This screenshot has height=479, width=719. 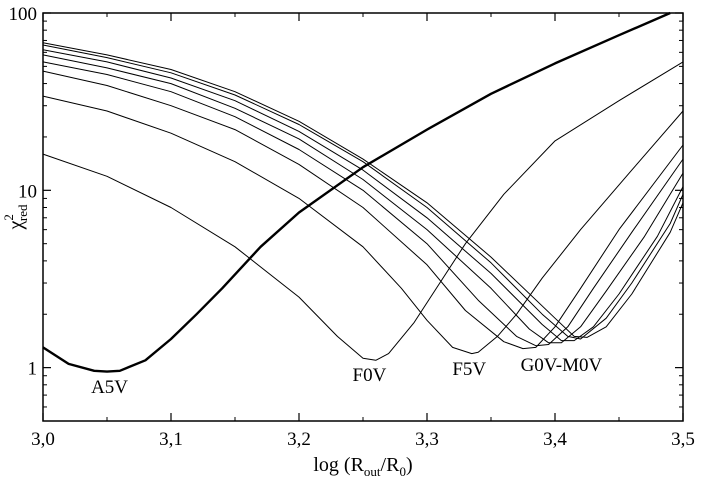 What do you see at coordinates (370, 375) in the screenshot?
I see `curve-label-1: F0V` at bounding box center [370, 375].